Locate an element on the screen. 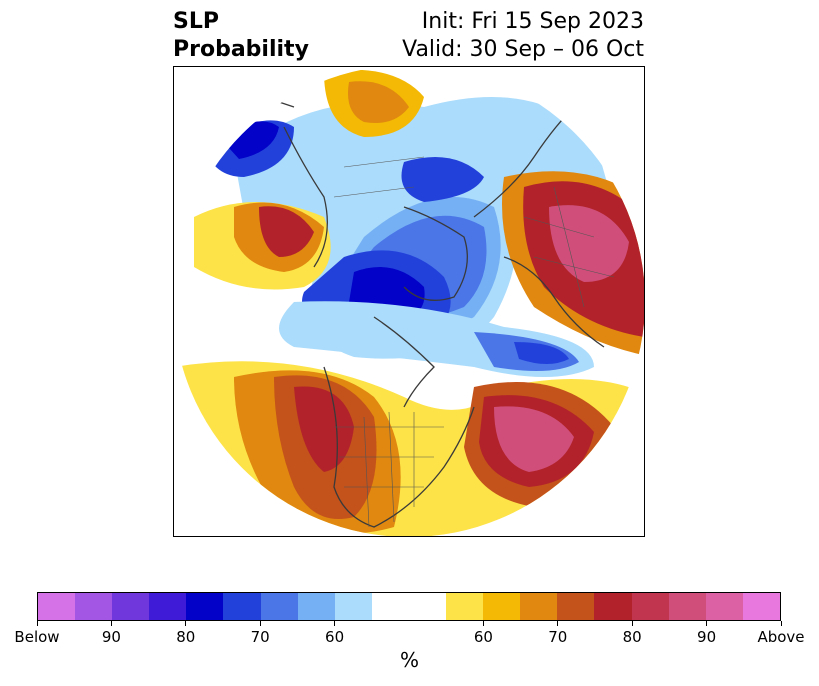 This screenshot has width=819, height=686. colorbar-tick-label: Above is located at coordinates (781, 637).